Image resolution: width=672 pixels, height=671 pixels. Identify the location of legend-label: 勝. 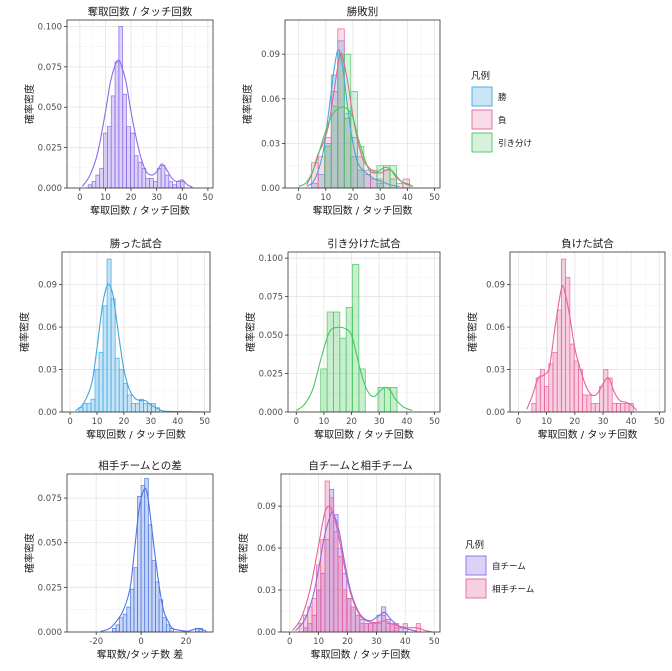
(502, 97).